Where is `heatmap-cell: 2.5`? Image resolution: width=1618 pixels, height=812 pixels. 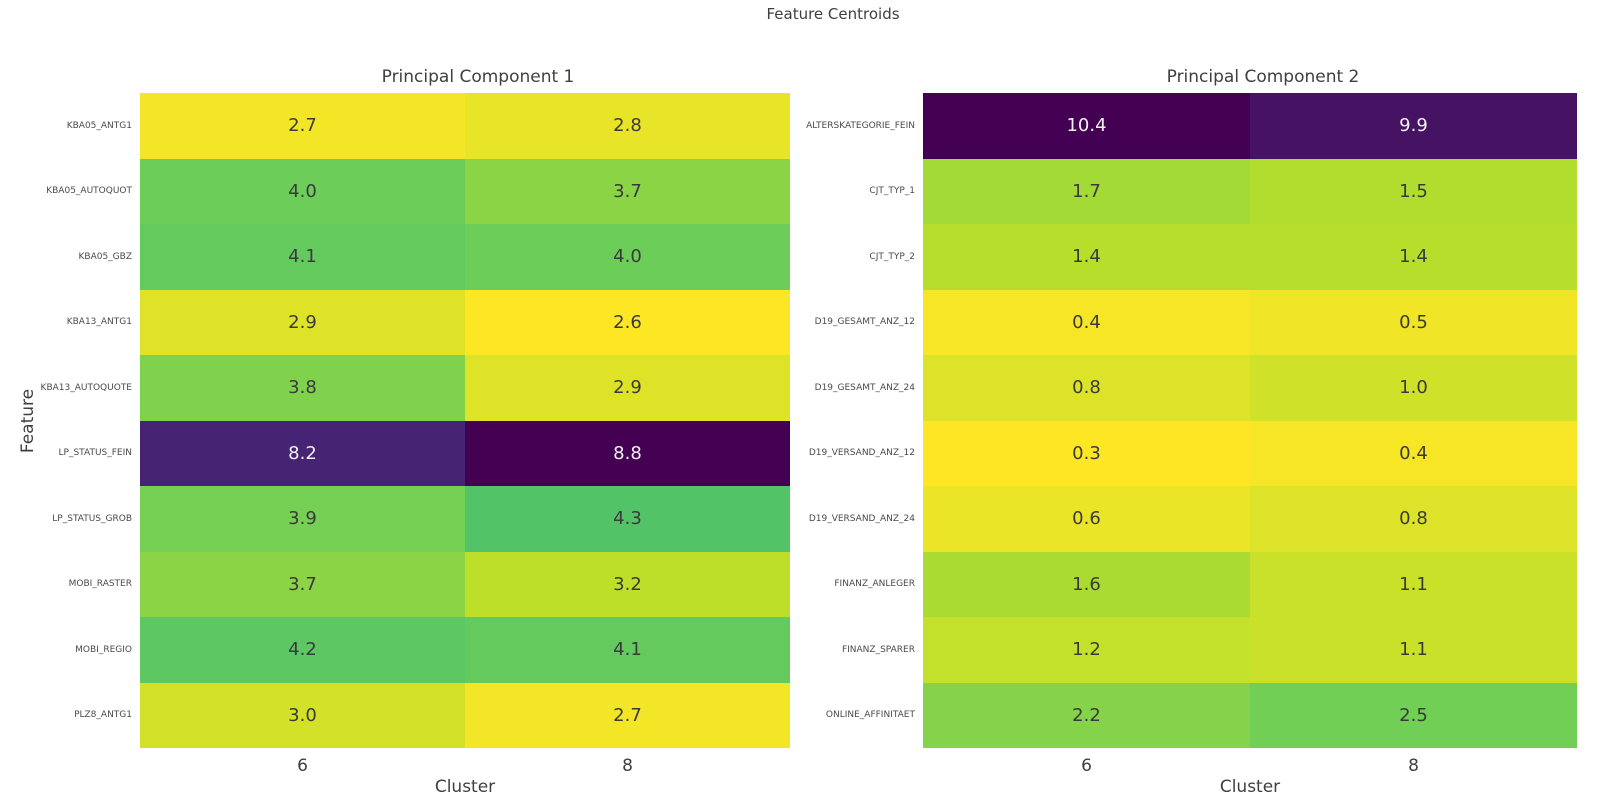
heatmap-cell: 2.5 is located at coordinates (1413, 715).